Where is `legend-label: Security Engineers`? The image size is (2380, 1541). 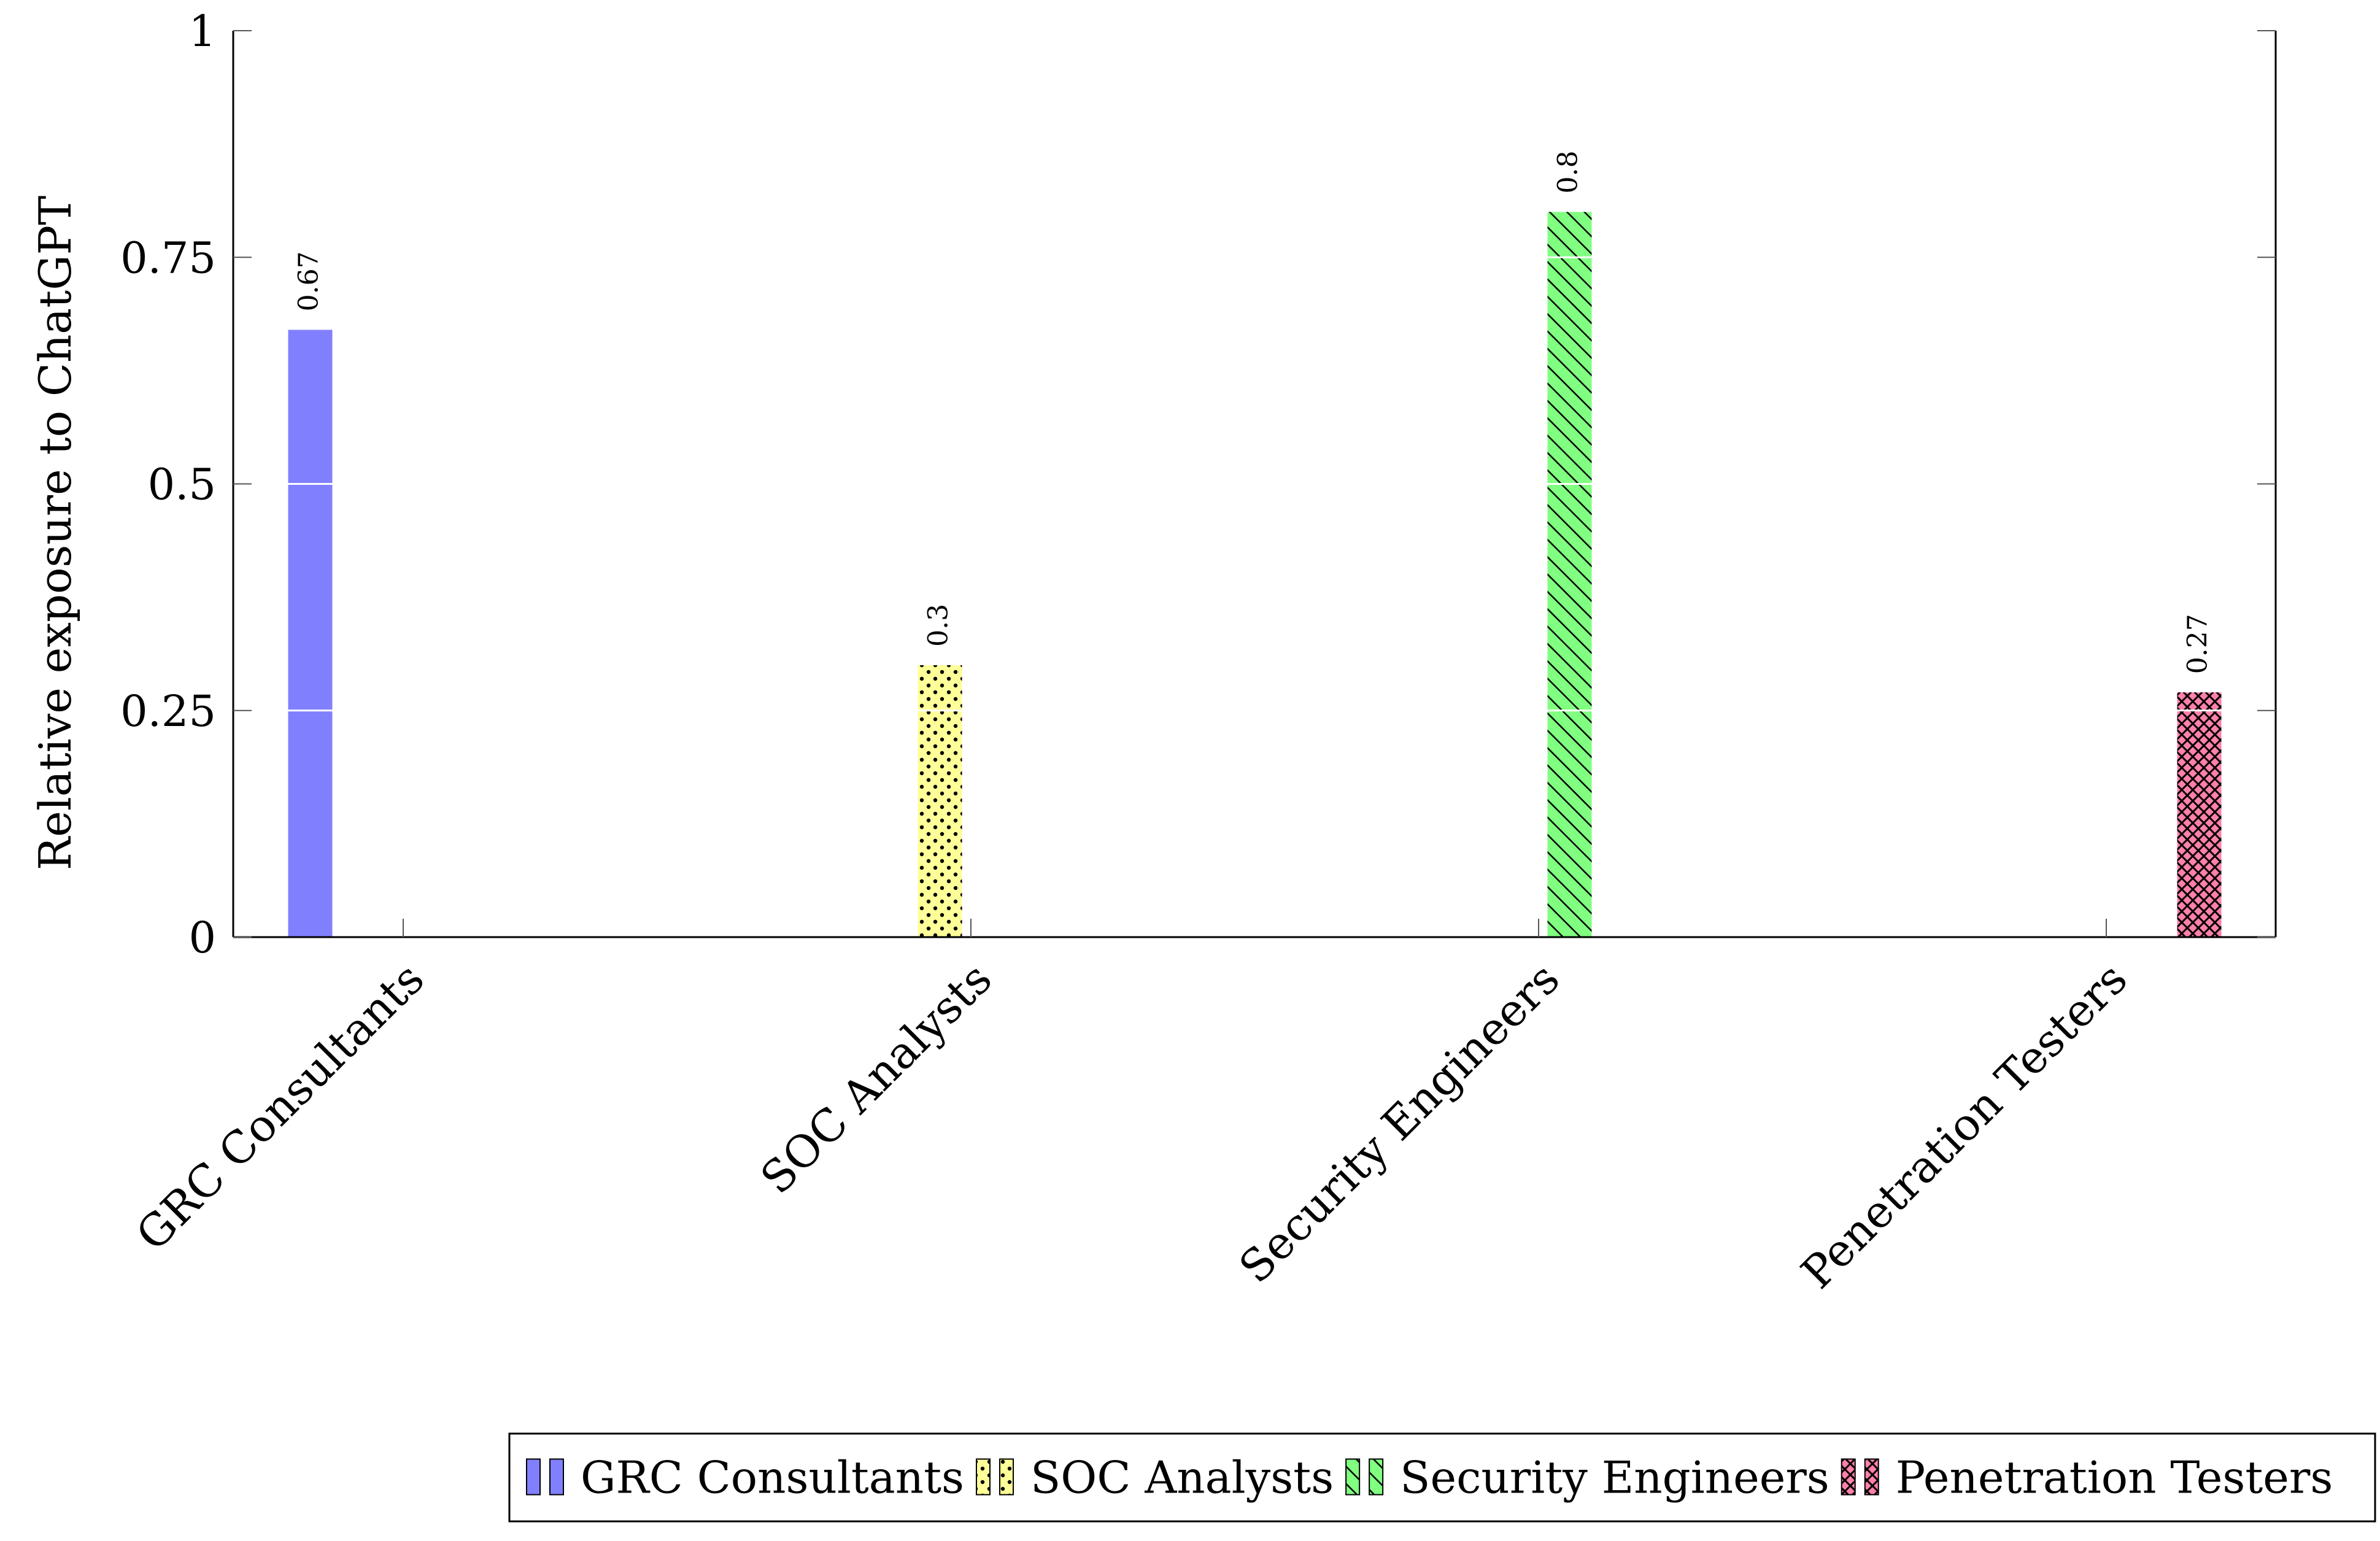
legend-label: Security Engineers is located at coordinates (1614, 1478).